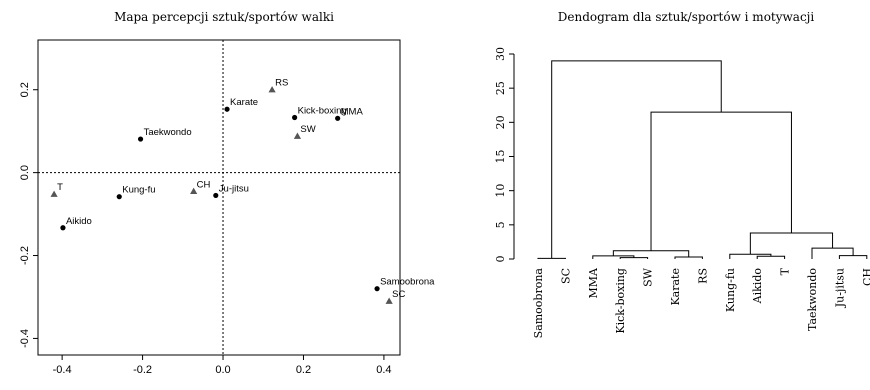  What do you see at coordinates (222, 370) in the screenshot?
I see `x-tick-label: 0.0` at bounding box center [222, 370].